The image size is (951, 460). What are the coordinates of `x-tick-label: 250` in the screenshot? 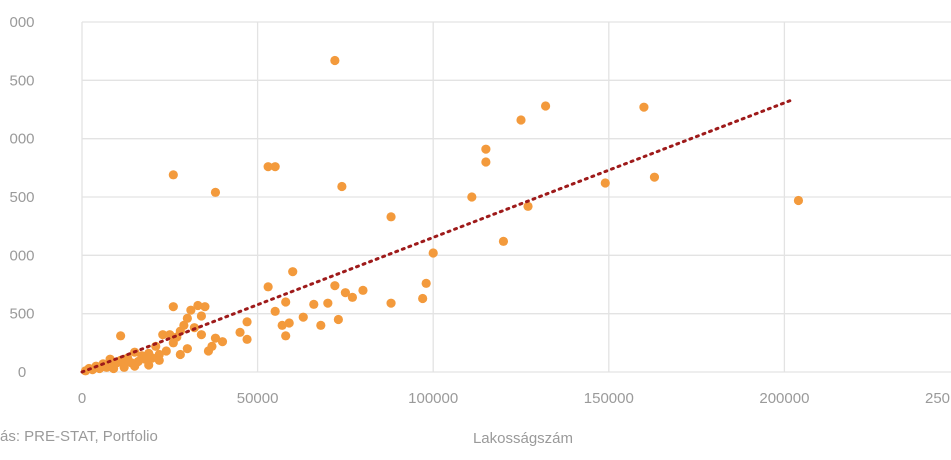 It's located at (937, 398).